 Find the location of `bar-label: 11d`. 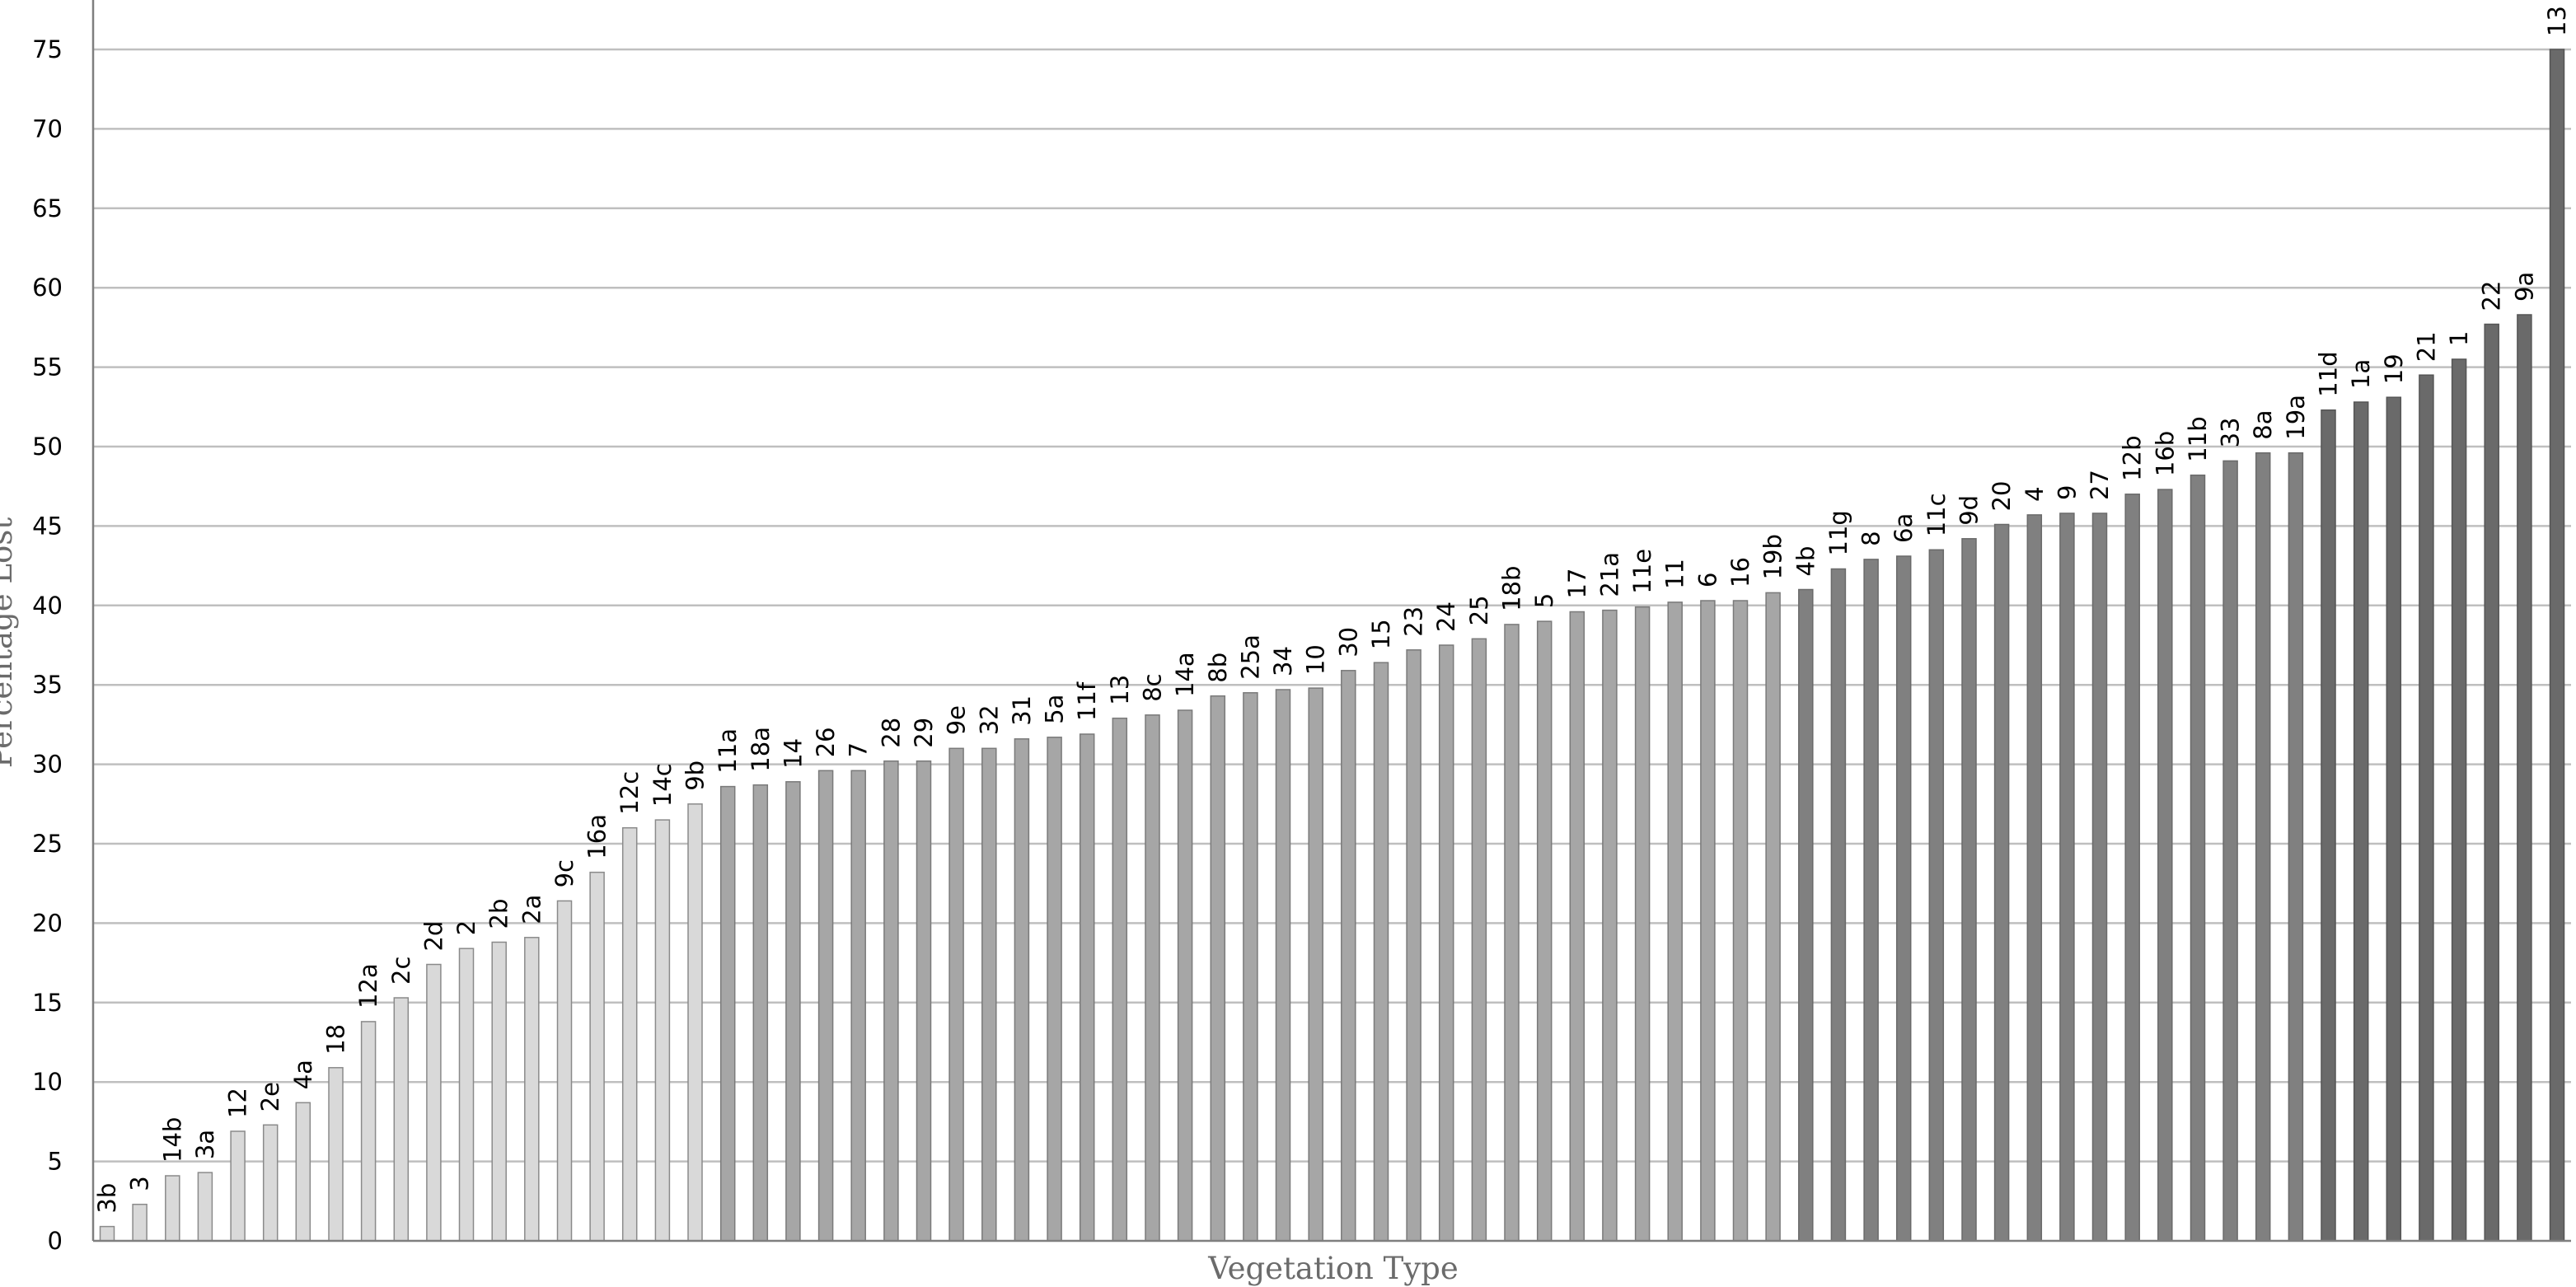

bar-label: 11d is located at coordinates (2329, 373).